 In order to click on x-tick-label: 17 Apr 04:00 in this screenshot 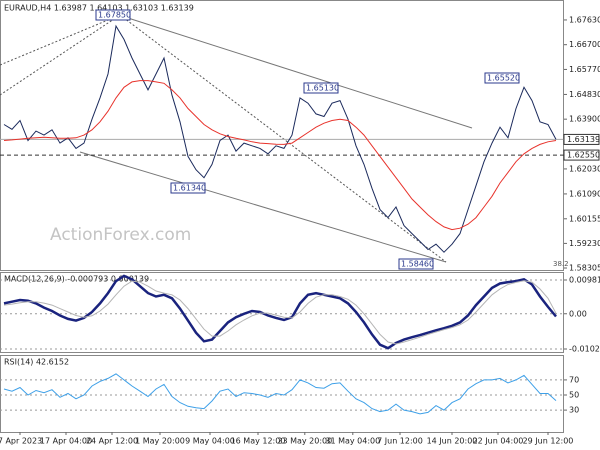, I will do `click(66, 441)`.